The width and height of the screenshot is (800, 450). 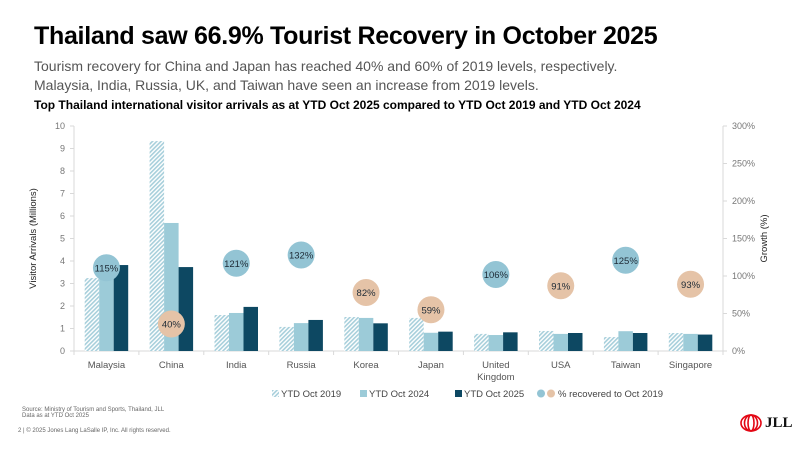 What do you see at coordinates (55, 416) in the screenshot?
I see `data-note: Data as at YTD Oct 2025` at bounding box center [55, 416].